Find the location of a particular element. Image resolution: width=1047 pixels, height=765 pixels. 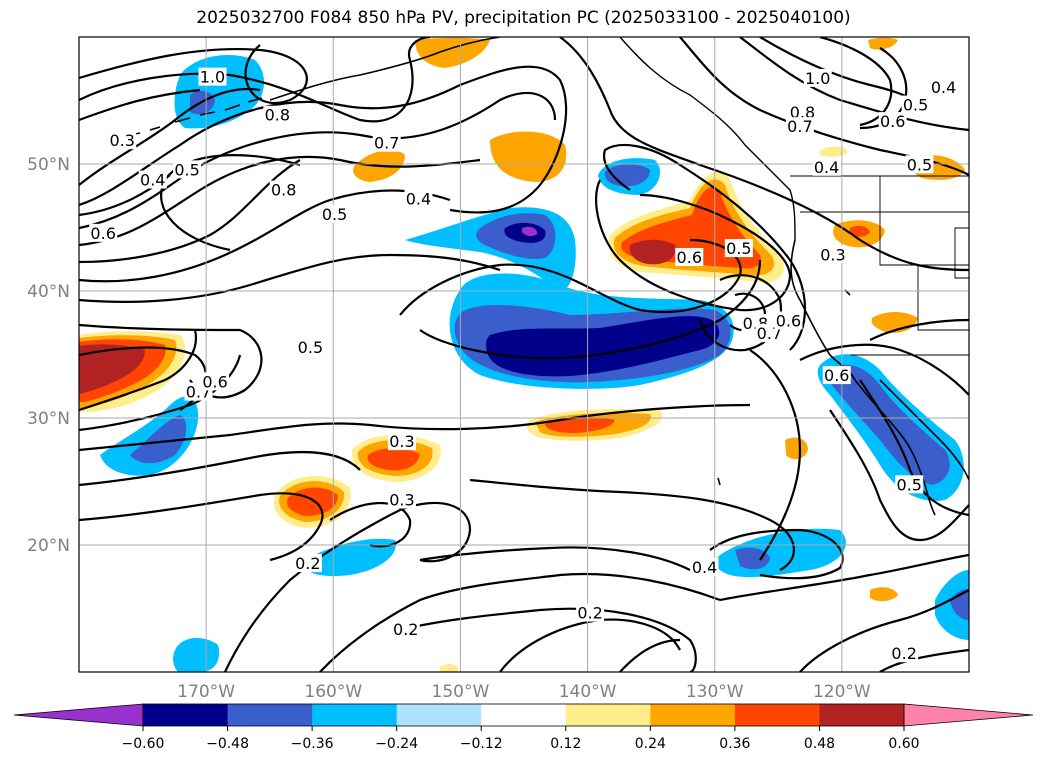

contour-label: 0.3 is located at coordinates (401, 500).